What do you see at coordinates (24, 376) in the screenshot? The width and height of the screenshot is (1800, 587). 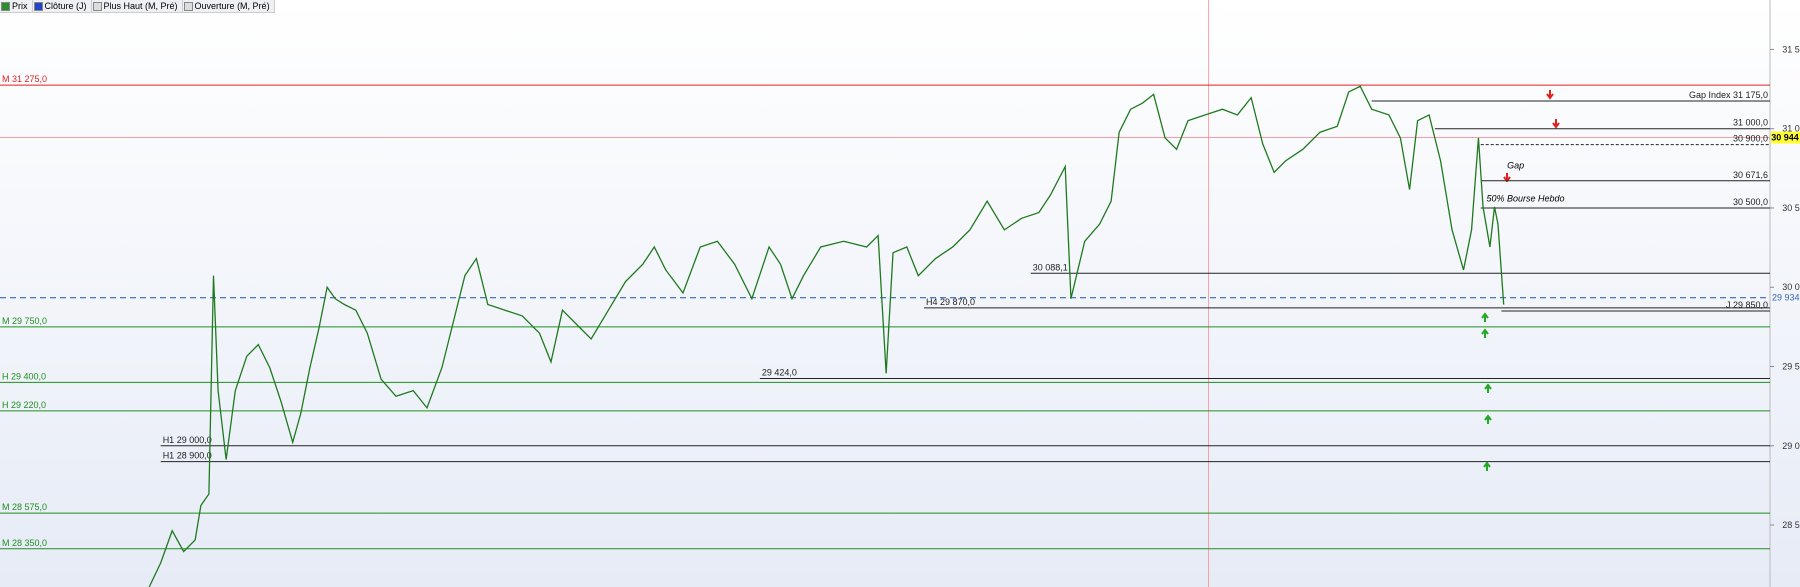 I see `level-label: H 29 400,0` at bounding box center [24, 376].